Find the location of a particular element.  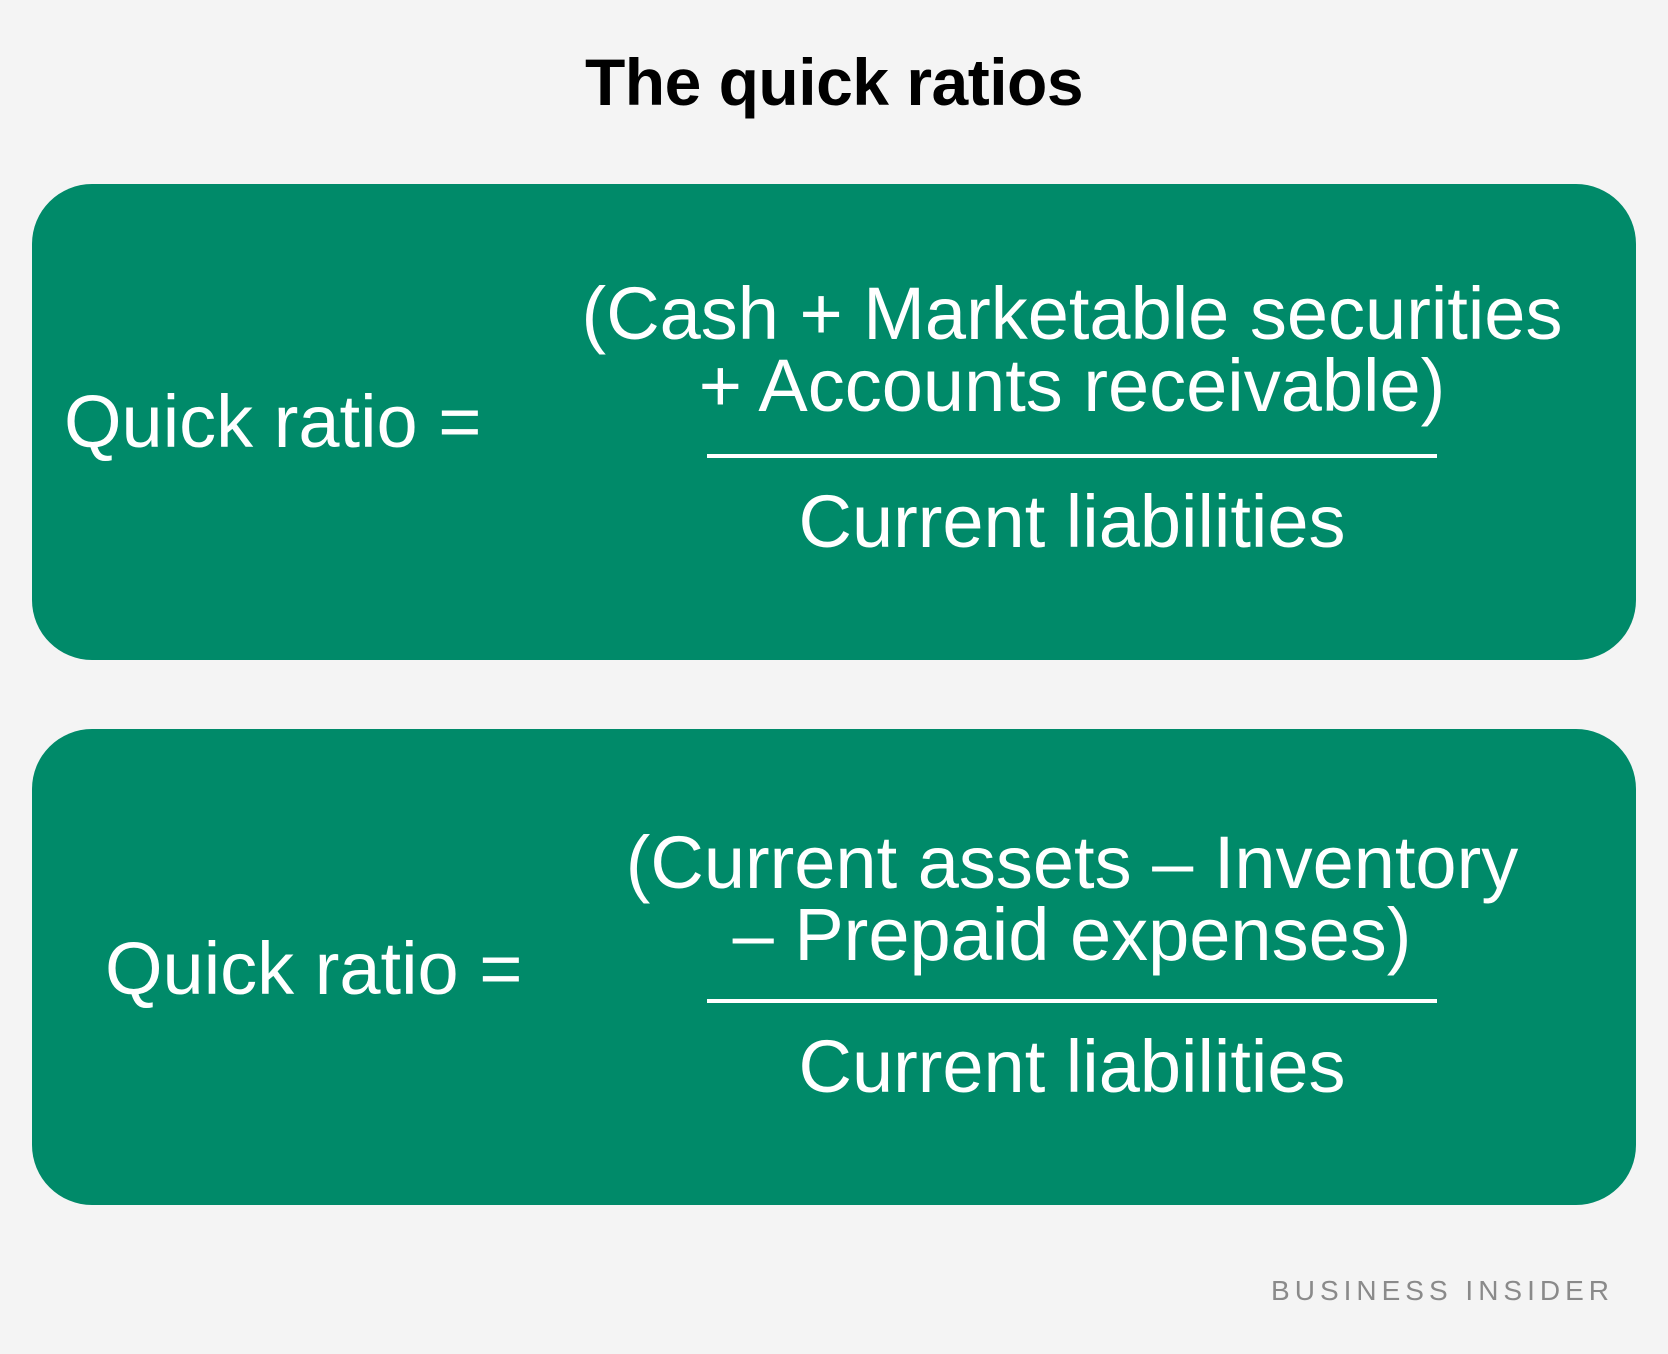

numerator-line-2: – Prepaid expenses) is located at coordinates (1072, 934).